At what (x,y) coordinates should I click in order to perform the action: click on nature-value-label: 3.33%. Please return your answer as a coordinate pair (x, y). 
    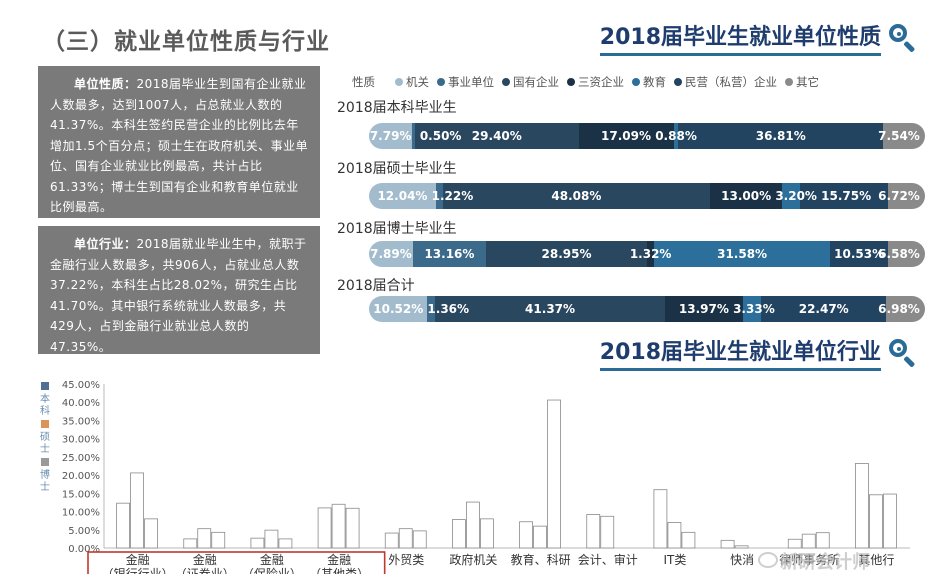
    Looking at the image, I should click on (754, 309).